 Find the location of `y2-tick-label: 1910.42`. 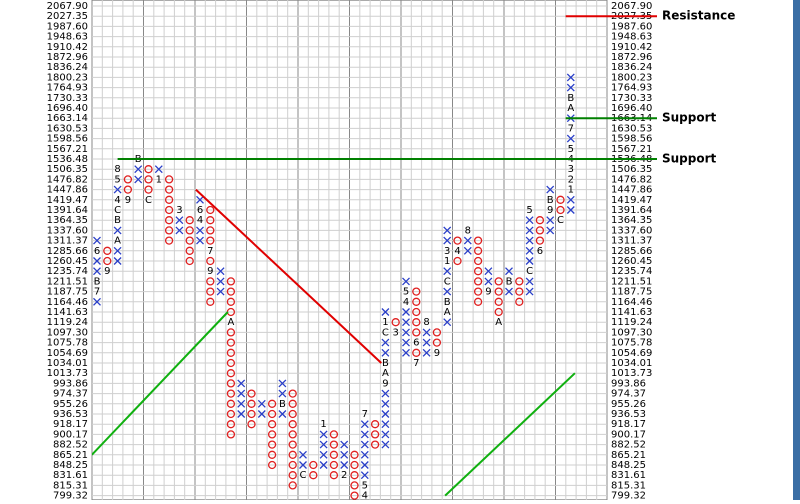

y2-tick-label: 1910.42 is located at coordinates (631, 47).